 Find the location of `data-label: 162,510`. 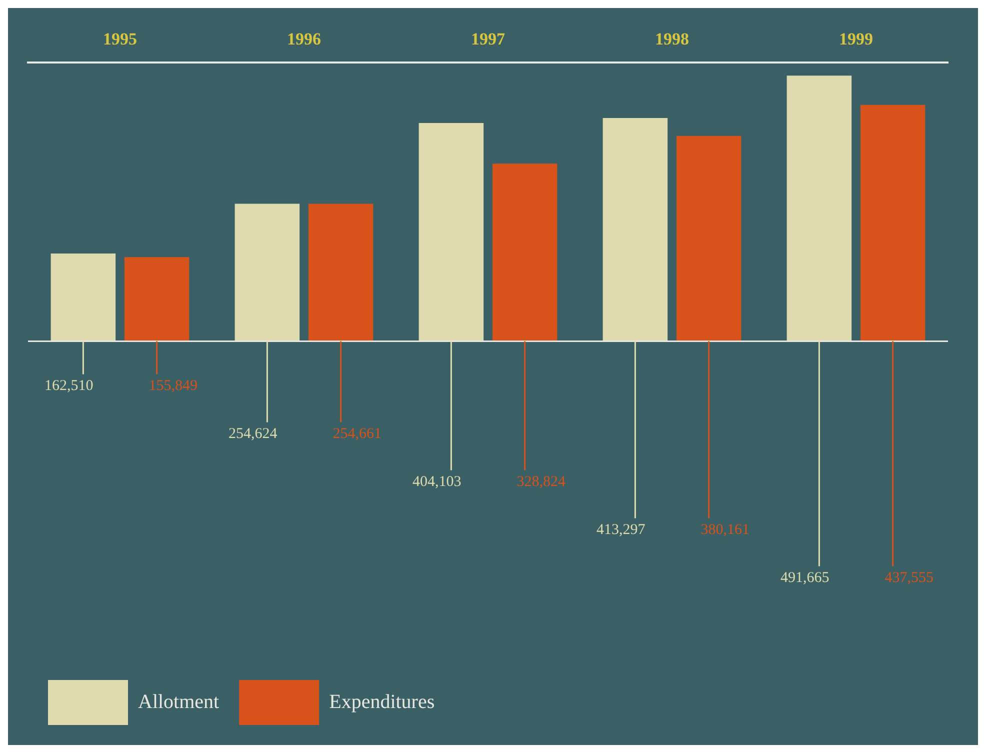

data-label: 162,510 is located at coordinates (69, 386).